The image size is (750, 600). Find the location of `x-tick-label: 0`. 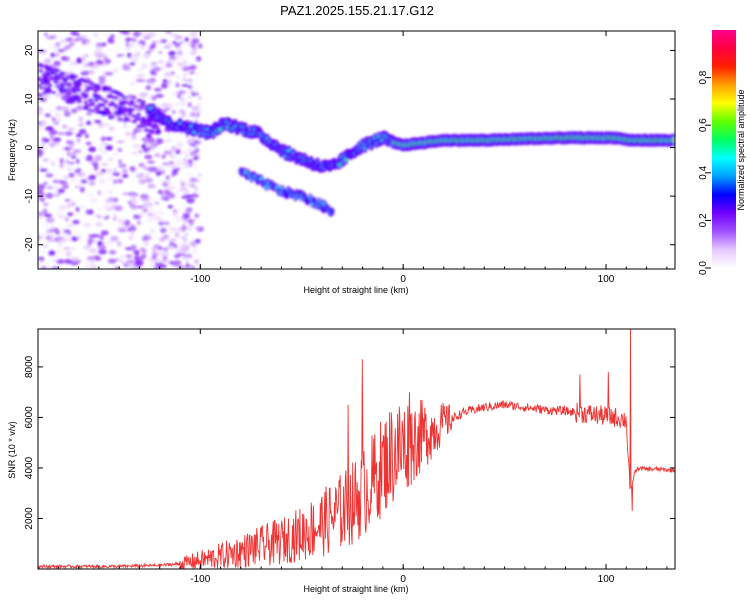

x-tick-label: 0 is located at coordinates (403, 279).